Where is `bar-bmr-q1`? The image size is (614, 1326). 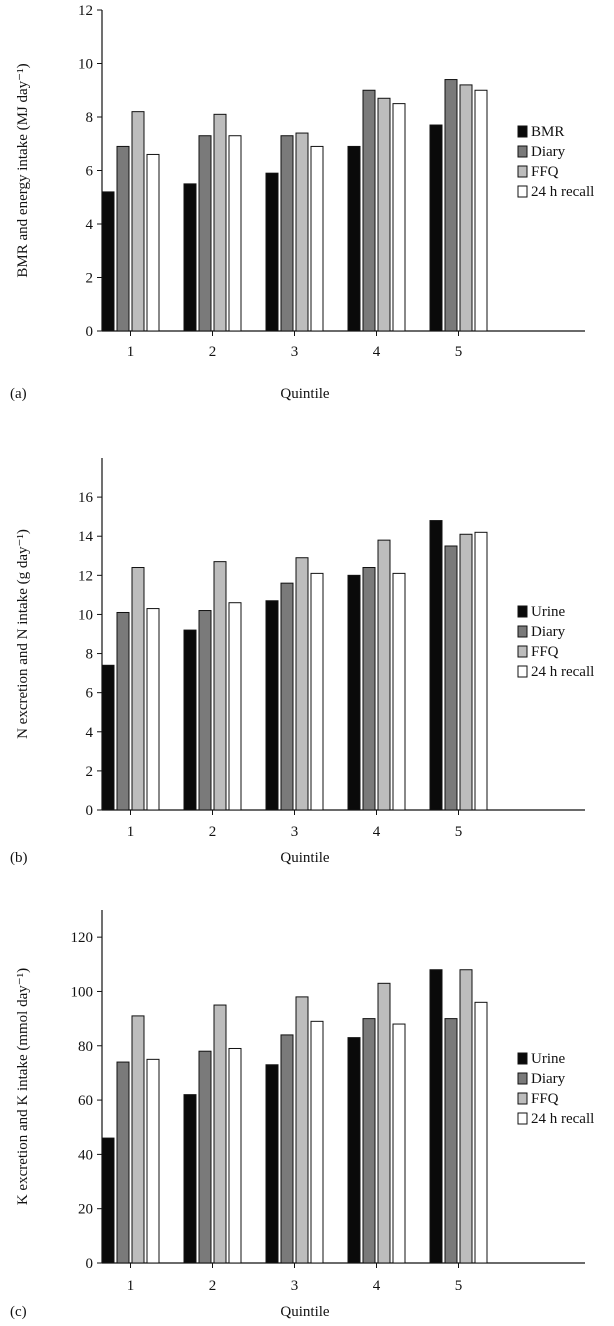
bar-bmr-q1 is located at coordinates (108, 261).